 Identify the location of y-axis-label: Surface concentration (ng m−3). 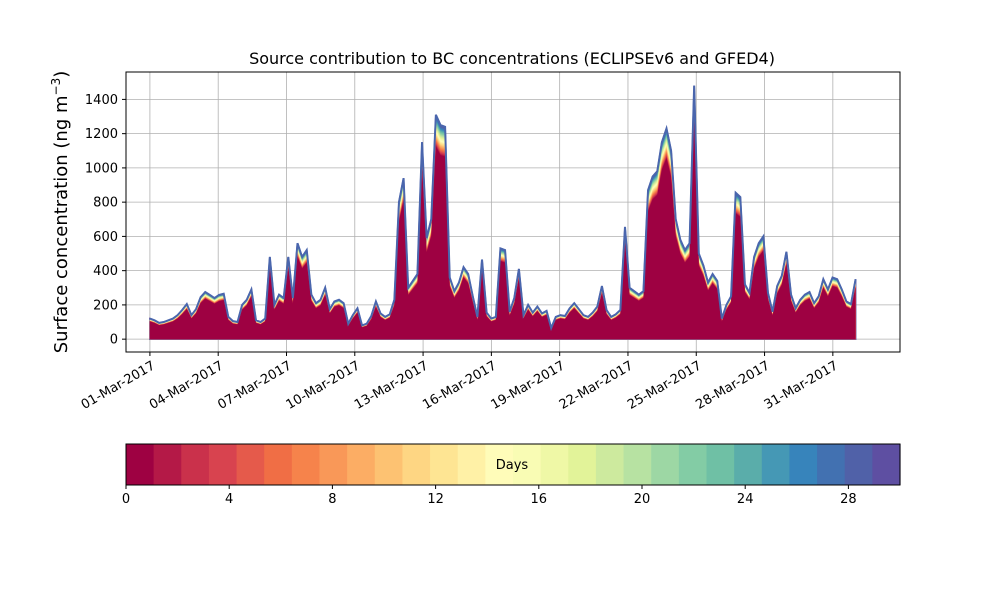
(60, 212).